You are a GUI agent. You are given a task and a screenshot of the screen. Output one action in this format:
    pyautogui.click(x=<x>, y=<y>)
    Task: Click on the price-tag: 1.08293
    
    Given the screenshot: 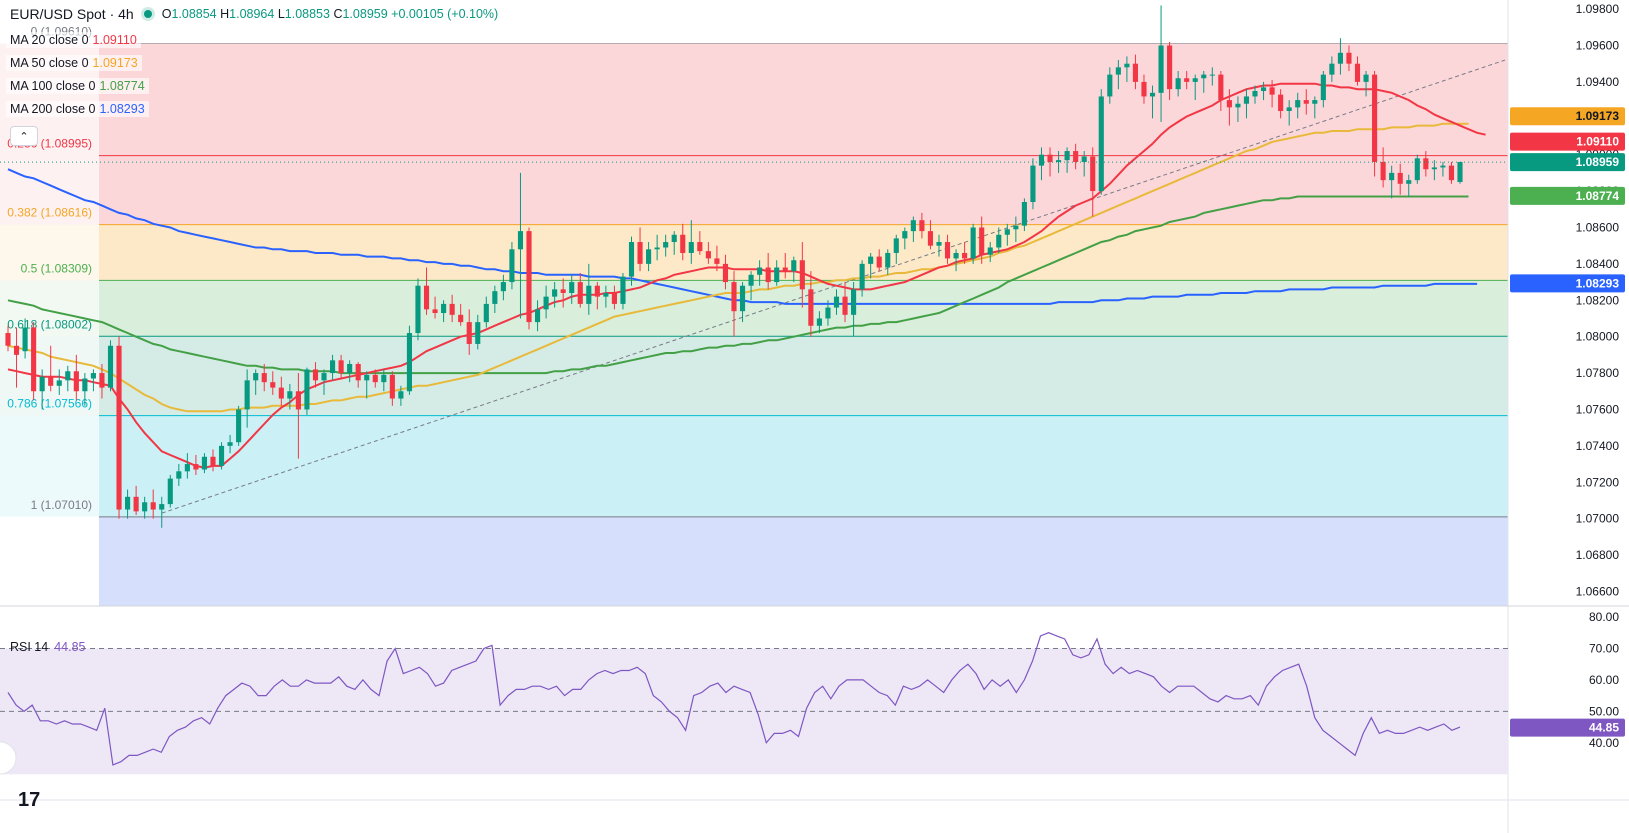 What is the action you would take?
    pyautogui.click(x=1598, y=283)
    